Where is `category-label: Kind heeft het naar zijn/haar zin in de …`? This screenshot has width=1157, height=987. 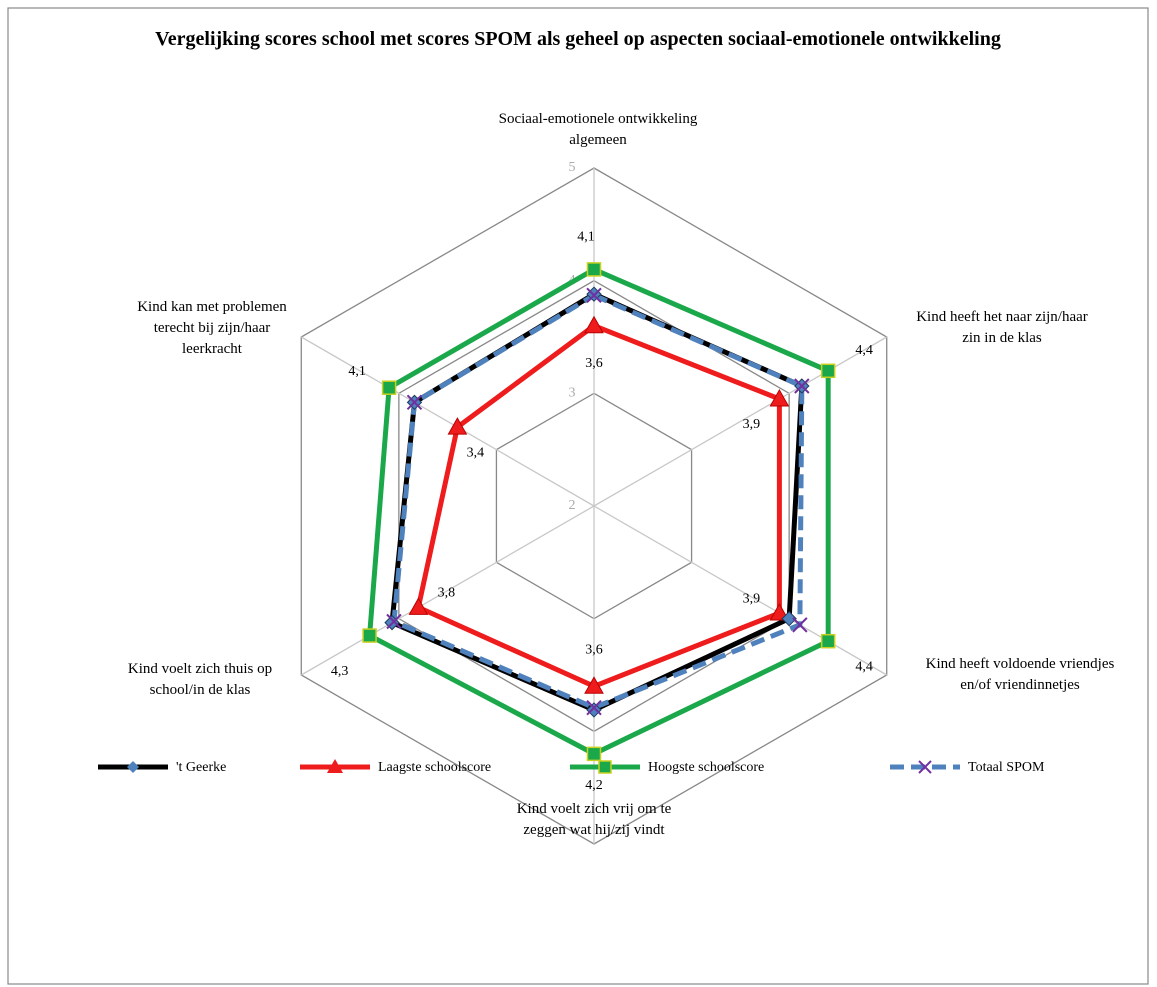 category-label: Kind heeft het naar zijn/haar zin in de … is located at coordinates (1002, 327).